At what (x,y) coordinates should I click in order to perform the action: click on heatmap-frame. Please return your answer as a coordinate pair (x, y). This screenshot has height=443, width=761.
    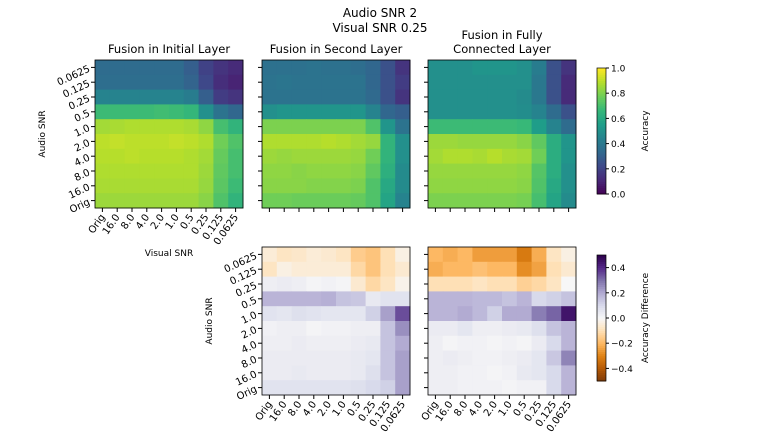
    Looking at the image, I should click on (502, 134).